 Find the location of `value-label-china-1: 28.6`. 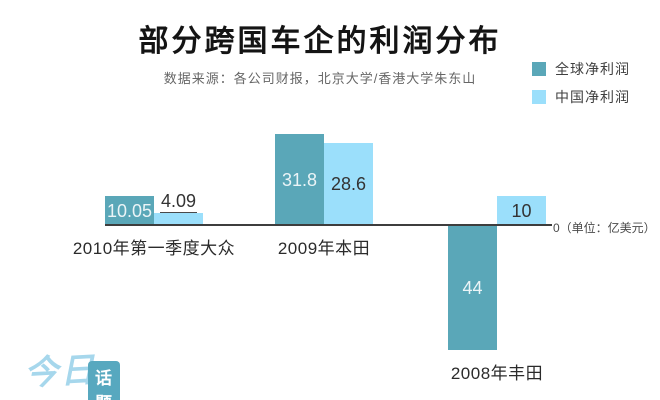

value-label-china-1: 28.6 is located at coordinates (348, 184).